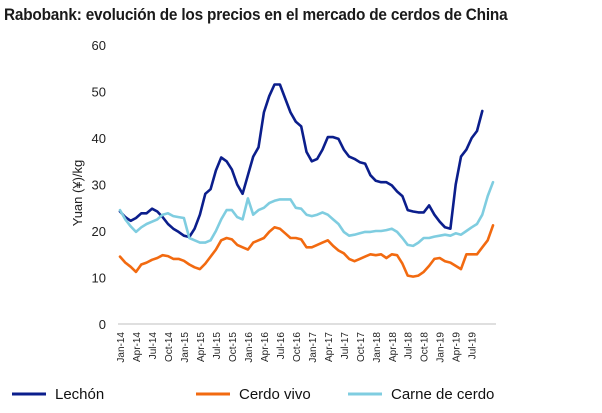 The image size is (602, 413). Describe the element at coordinates (425, 347) in the screenshot. I see `x-tick-label: Oct-18` at that location.